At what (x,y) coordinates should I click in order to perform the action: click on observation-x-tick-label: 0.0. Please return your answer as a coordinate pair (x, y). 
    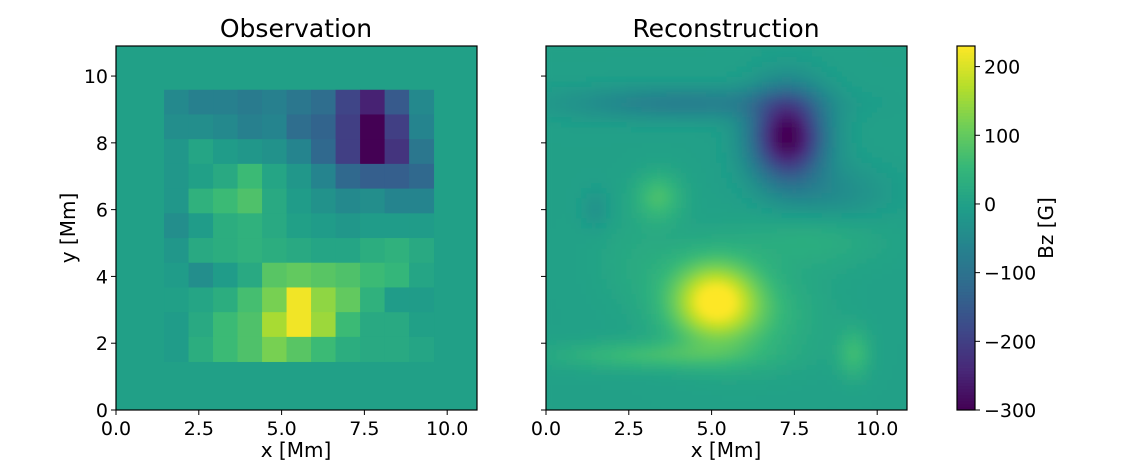
    Looking at the image, I should click on (116, 429).